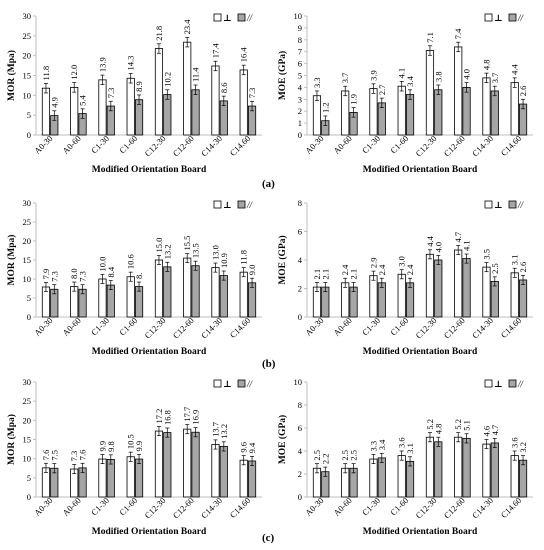 The height and width of the screenshot is (550, 544). I want to click on data-label: 3.2, so click(523, 447).